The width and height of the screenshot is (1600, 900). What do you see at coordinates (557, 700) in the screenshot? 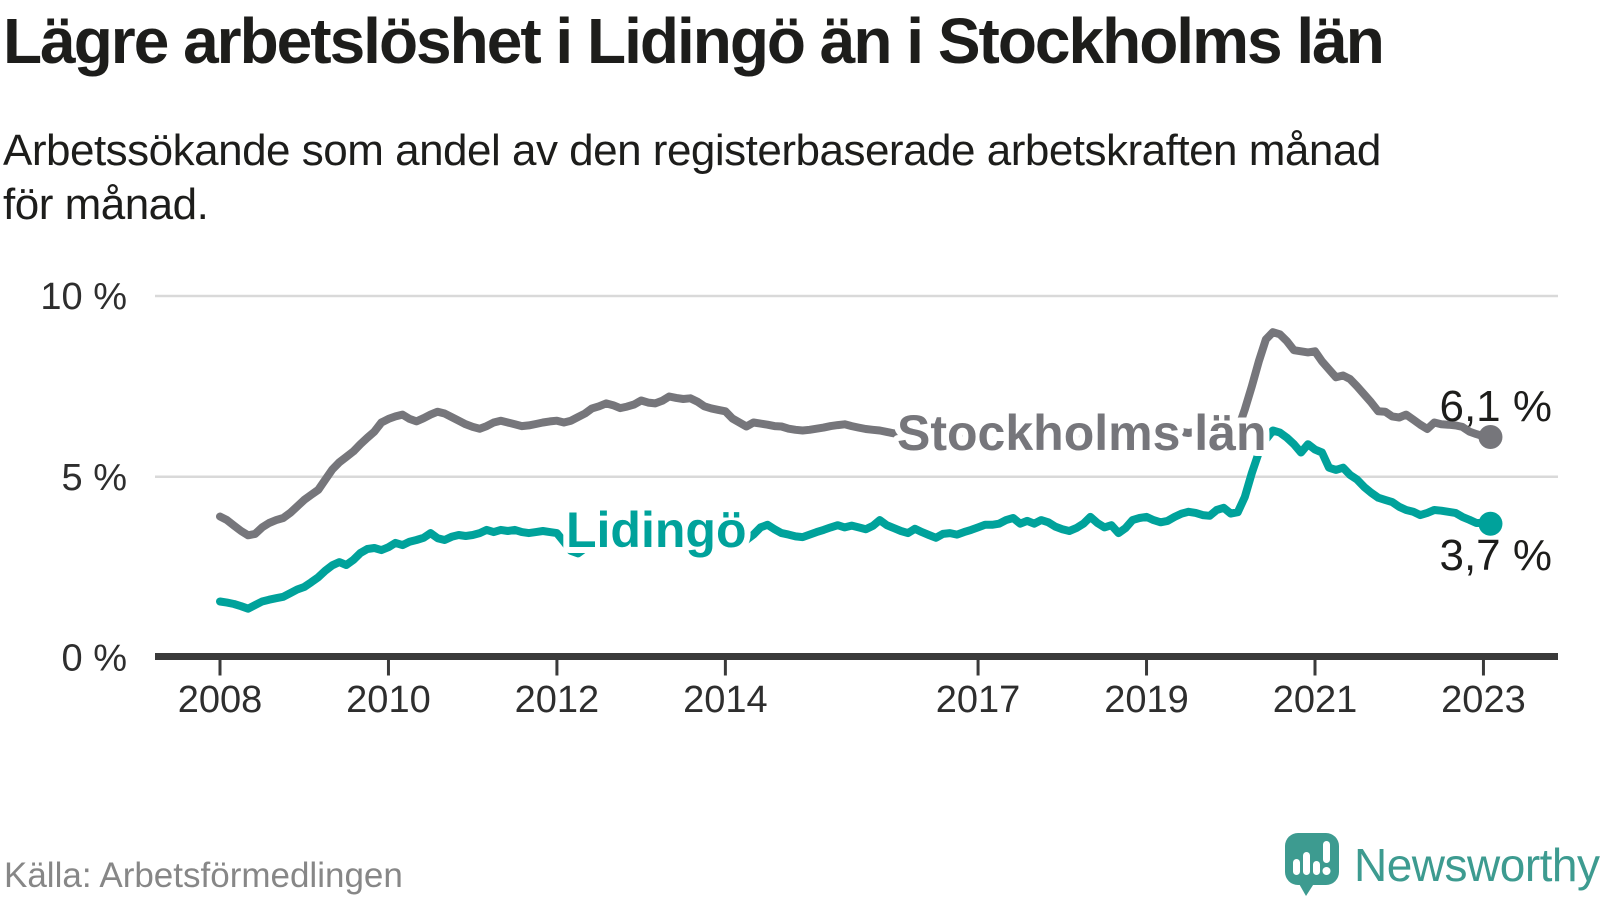
I see `x-tick-label-2012: 2012` at bounding box center [557, 700].